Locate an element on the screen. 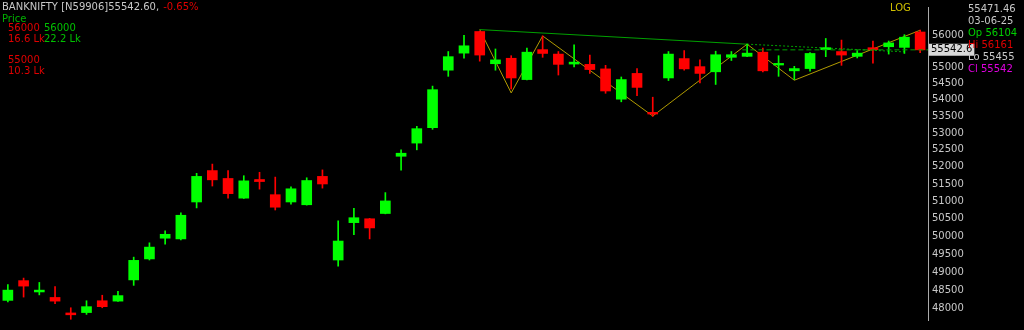 Image resolution: width=1024 pixels, height=330 pixels. y-tick-label: 54000 is located at coordinates (948, 99).